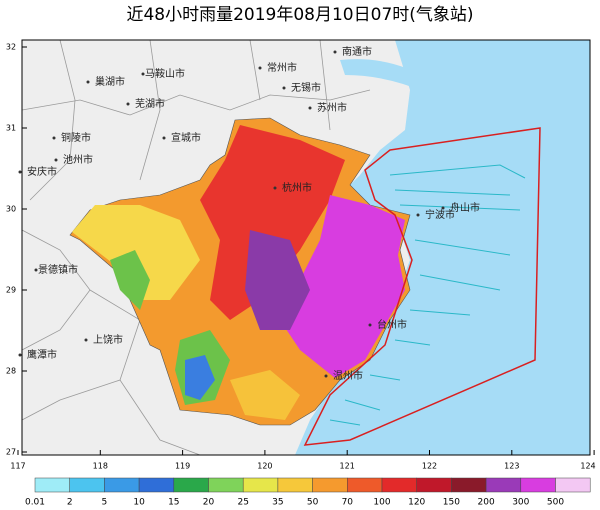 Image resolution: width=600 pixels, height=510 pixels. Describe the element at coordinates (110, 81) in the screenshot. I see `place-label: 巢湖市` at that location.